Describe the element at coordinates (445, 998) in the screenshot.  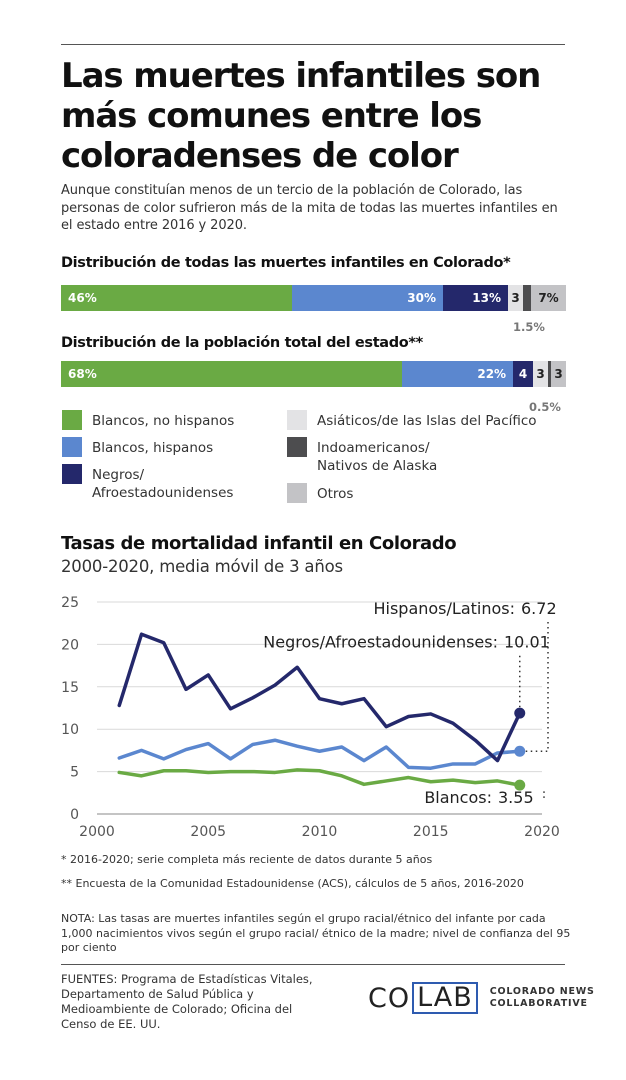
I see `colab-logo-lab: LAB` at that location.